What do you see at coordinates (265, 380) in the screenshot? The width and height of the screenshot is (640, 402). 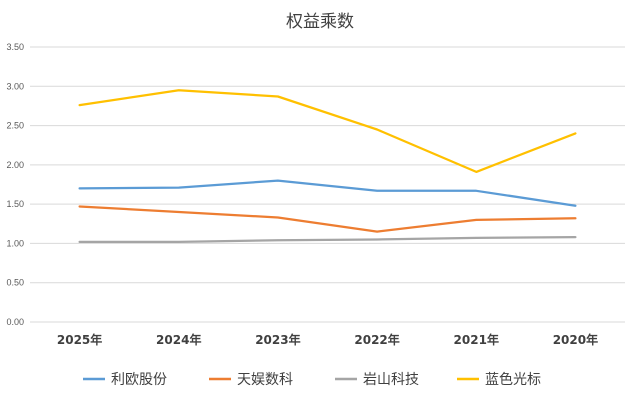 I see `legend-label-1: 天娱数科` at bounding box center [265, 380].